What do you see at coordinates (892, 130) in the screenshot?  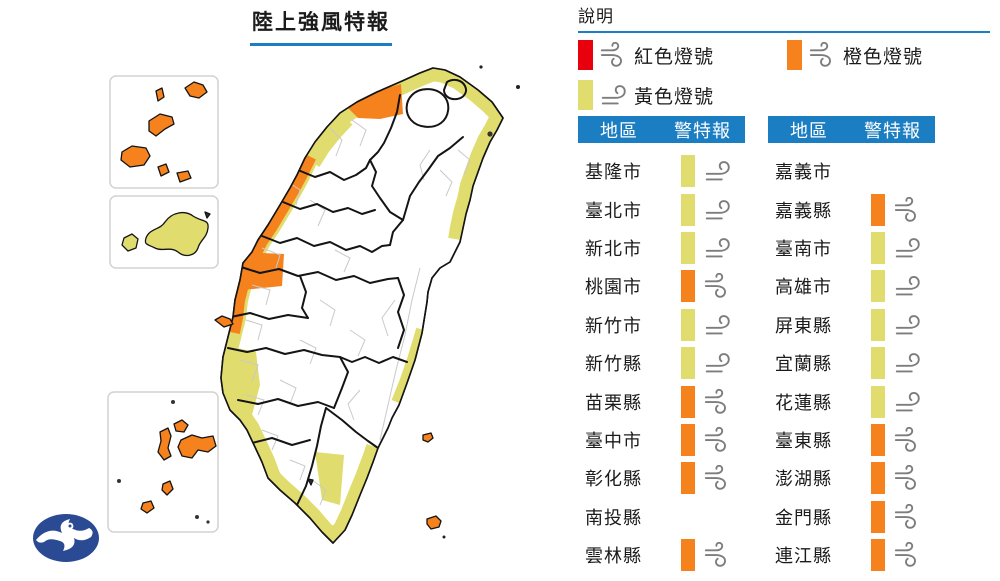 I see `header-warning: 警特報` at bounding box center [892, 130].